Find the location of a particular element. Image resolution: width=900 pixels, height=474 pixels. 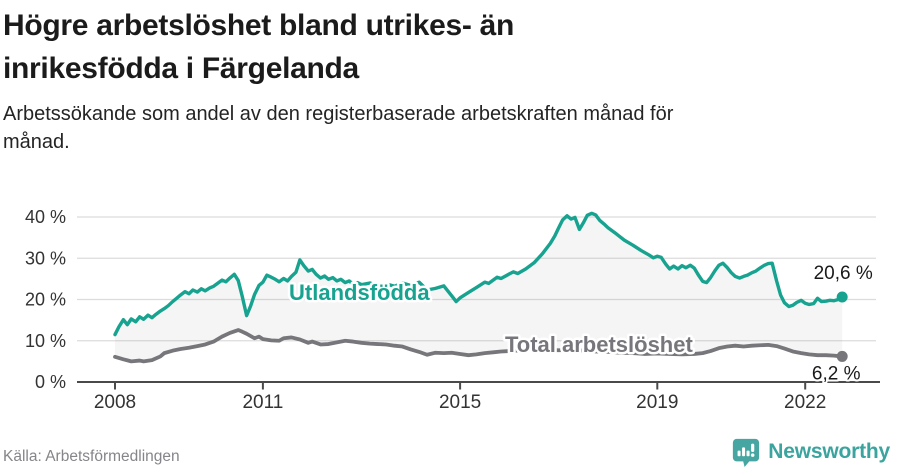

y-tick-label: 10 % is located at coordinates (45, 341).